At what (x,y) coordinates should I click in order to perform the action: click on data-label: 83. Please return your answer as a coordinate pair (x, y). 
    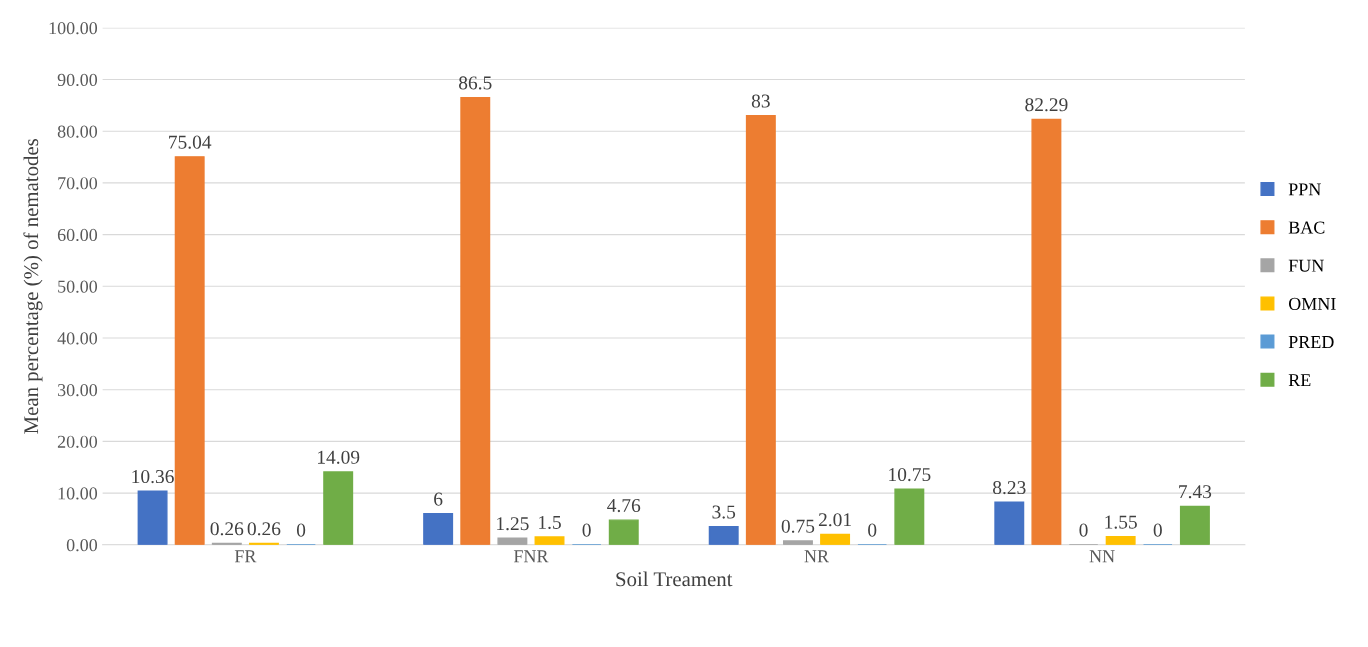
    Looking at the image, I should click on (760, 101).